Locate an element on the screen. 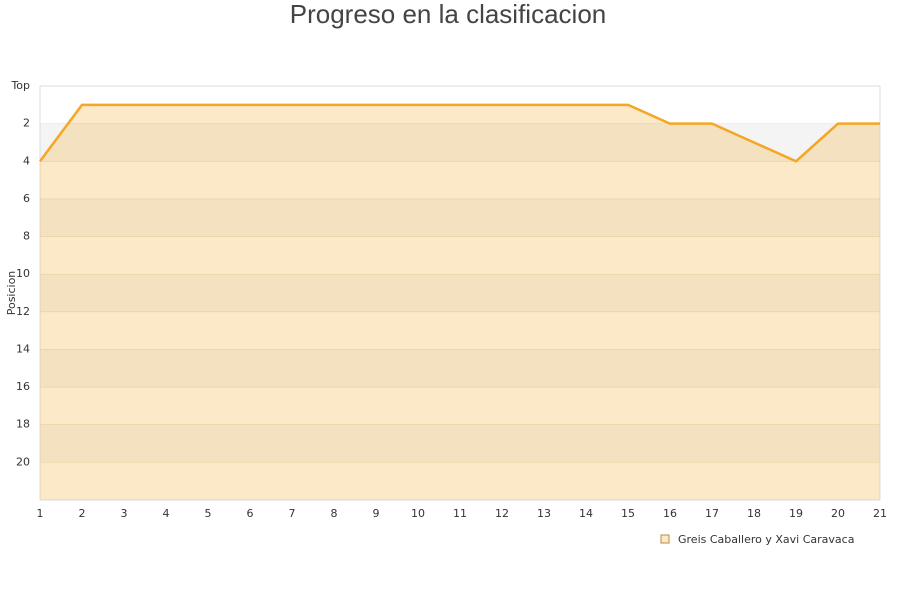 This screenshot has height=600, width=900. x-tick-label: 4 is located at coordinates (166, 513).